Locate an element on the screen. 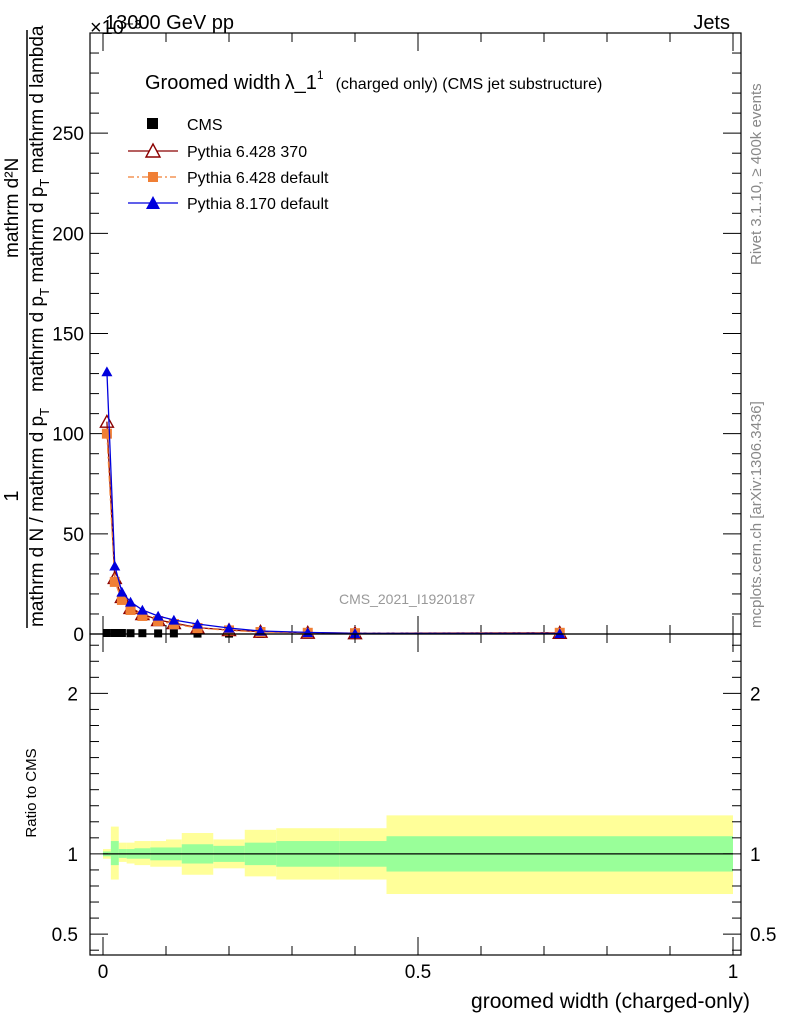 The image size is (786, 1024). ratio-ytick-label-left: 1 is located at coordinates (72, 855).